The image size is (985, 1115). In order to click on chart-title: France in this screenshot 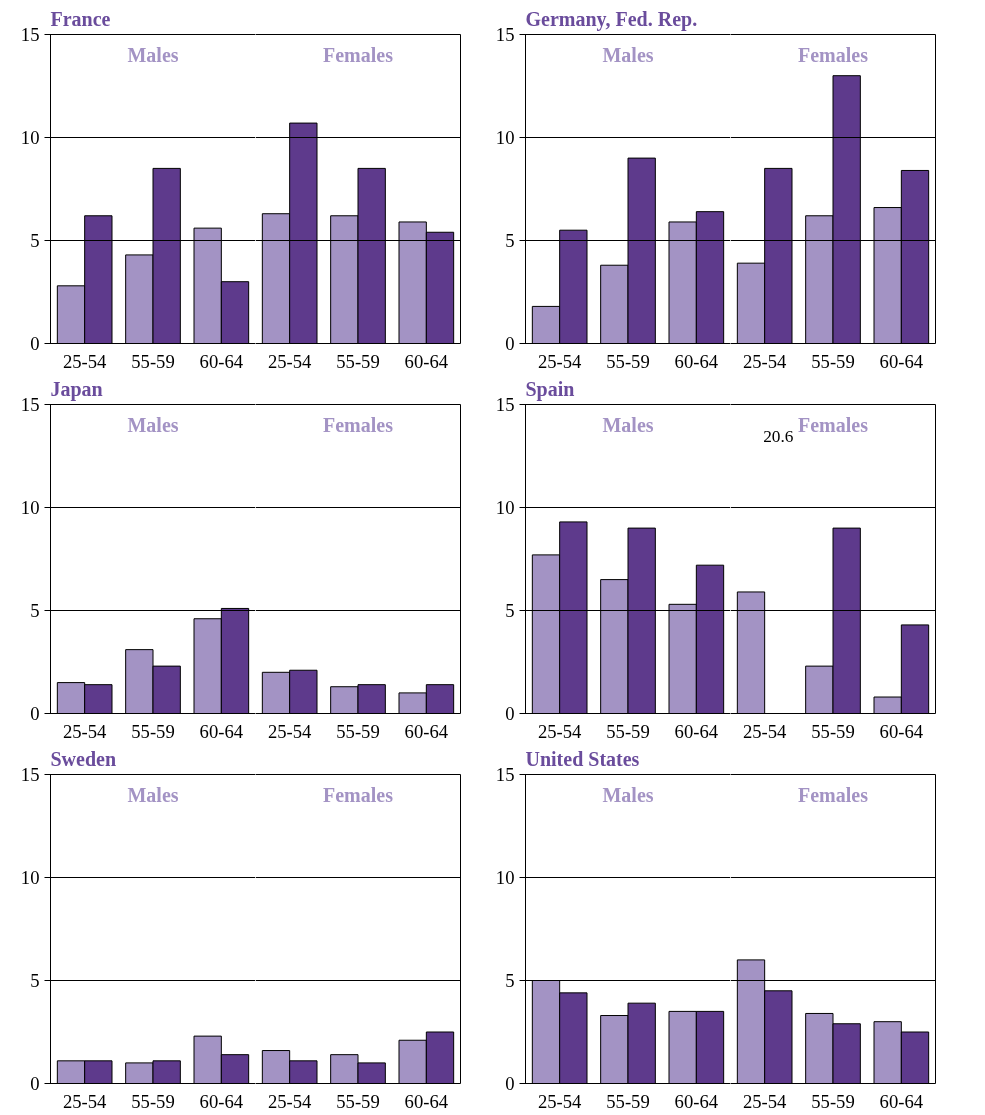, I will do `click(80, 18)`.